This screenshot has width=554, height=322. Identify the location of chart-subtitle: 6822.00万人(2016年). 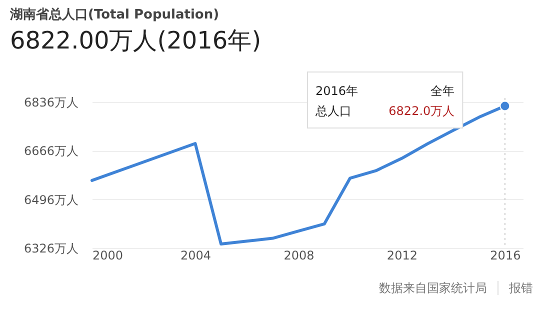
(136, 40).